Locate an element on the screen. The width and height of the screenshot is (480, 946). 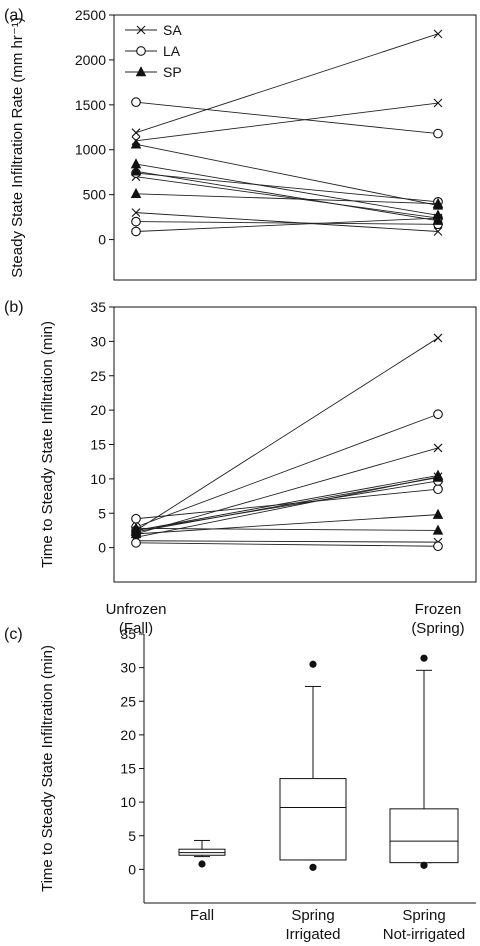
x-category-label: (Fall) is located at coordinates (136, 628).